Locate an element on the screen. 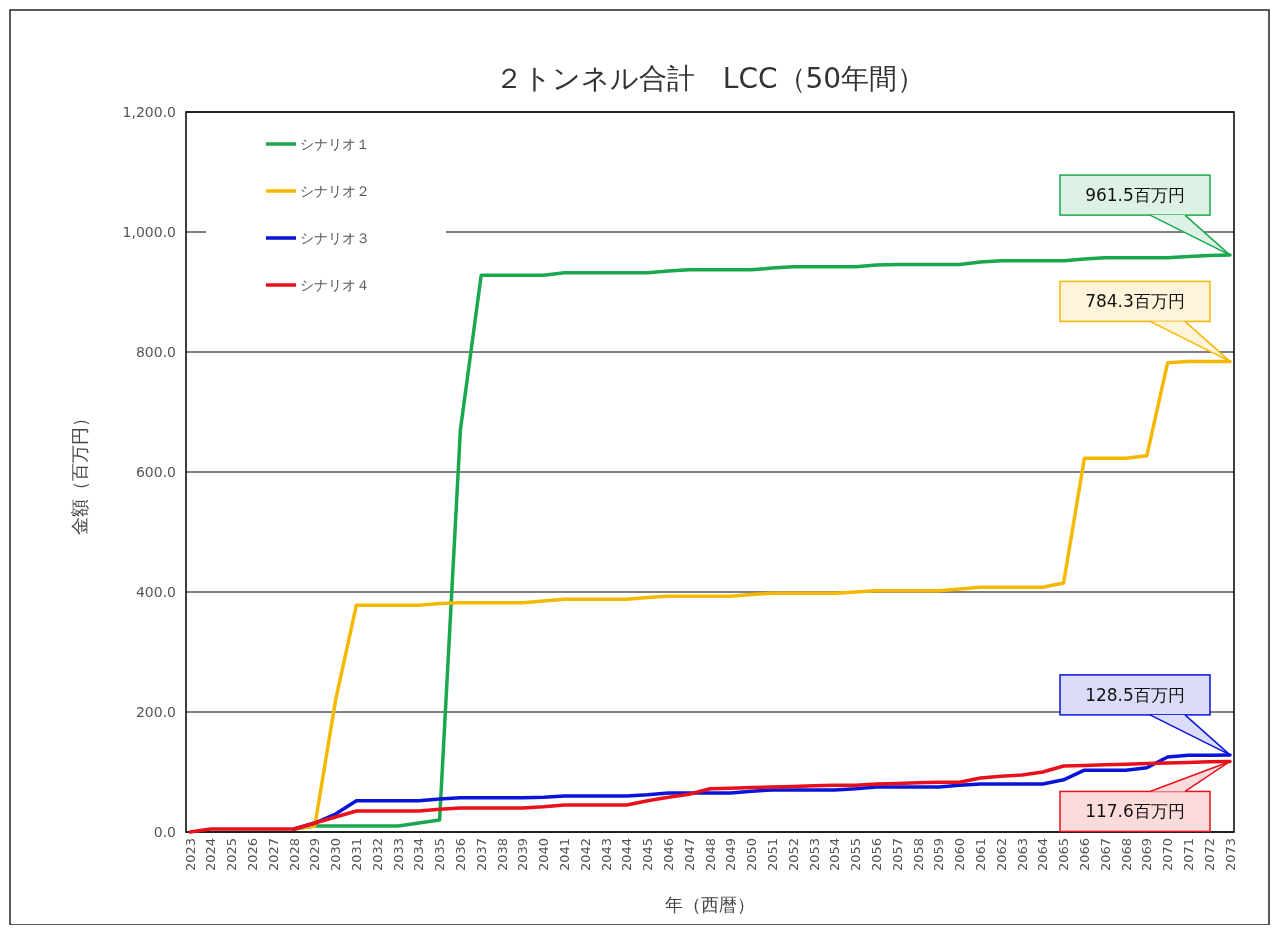 The width and height of the screenshot is (1279, 933). x-tick-label: 2069 is located at coordinates (1147, 855).